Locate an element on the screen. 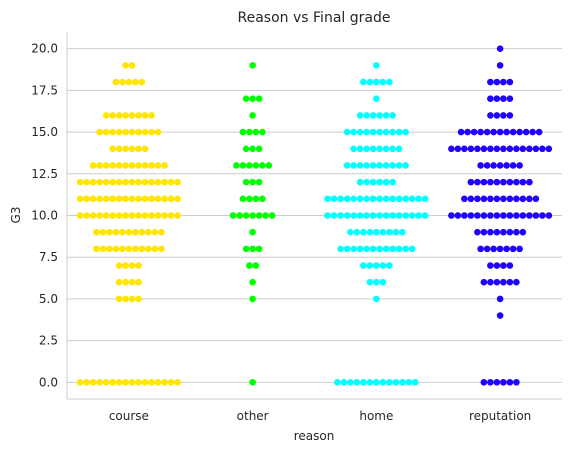  y-tick-label: 0.0 is located at coordinates (48, 382).